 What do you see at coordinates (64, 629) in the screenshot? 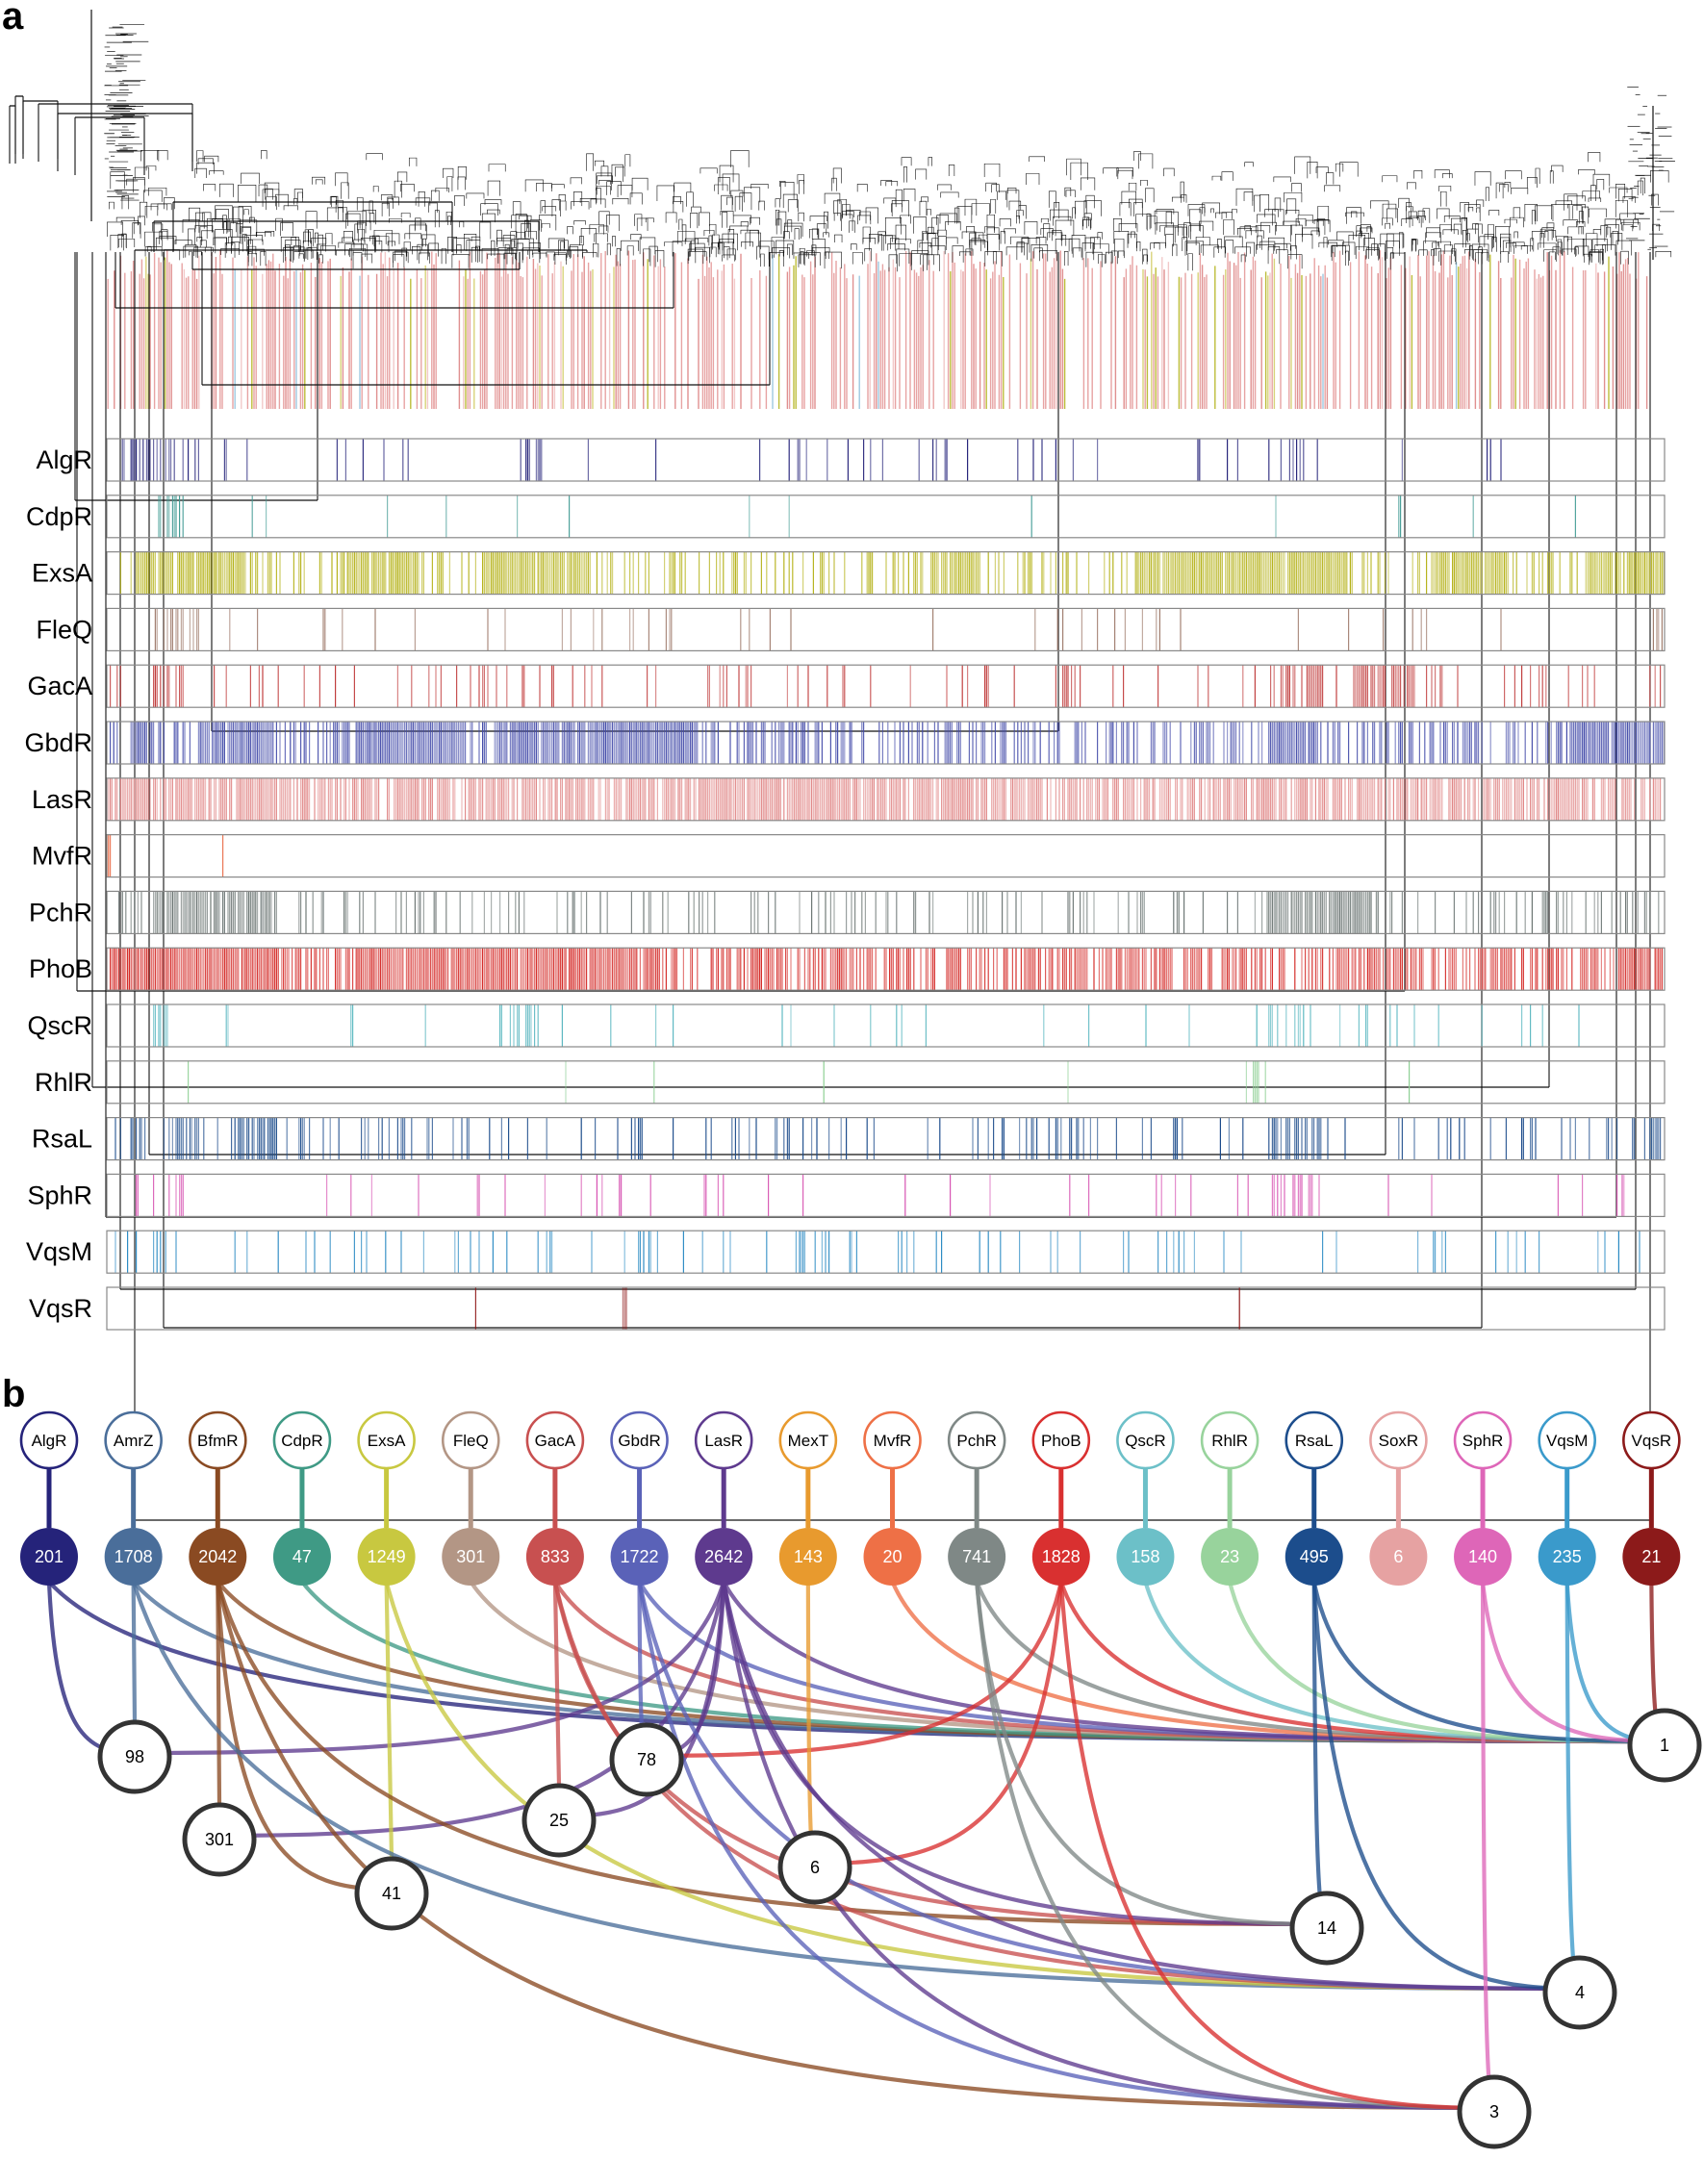
I see `track-label: FleQ` at bounding box center [64, 629].